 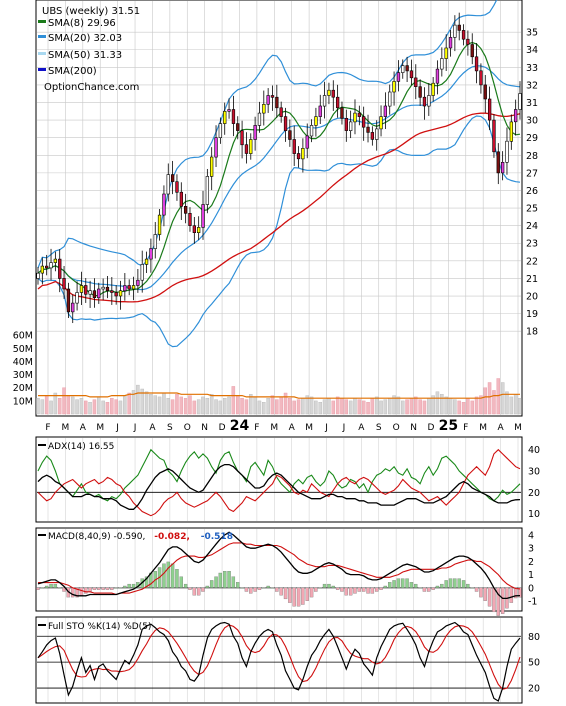 I want to click on sto-y-axis: 80 50 20, so click(x=534, y=663).